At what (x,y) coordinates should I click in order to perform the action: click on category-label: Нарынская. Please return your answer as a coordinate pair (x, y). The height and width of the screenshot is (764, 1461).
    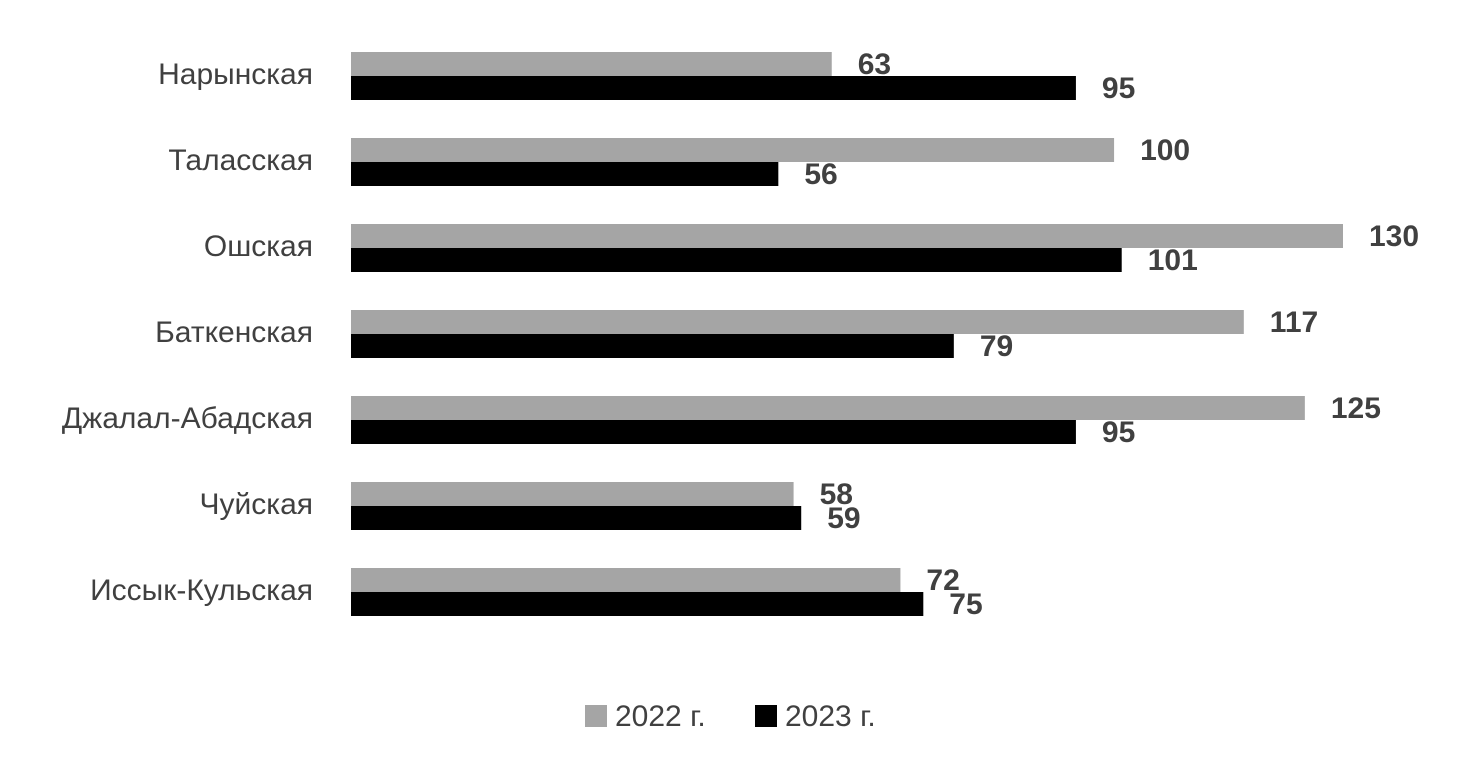
    Looking at the image, I should click on (235, 74).